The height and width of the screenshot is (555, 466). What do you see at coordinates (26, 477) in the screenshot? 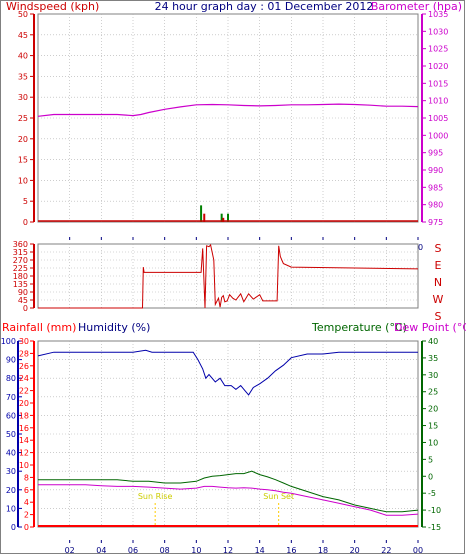
I see `rain-tick-label: 8` at bounding box center [26, 477].